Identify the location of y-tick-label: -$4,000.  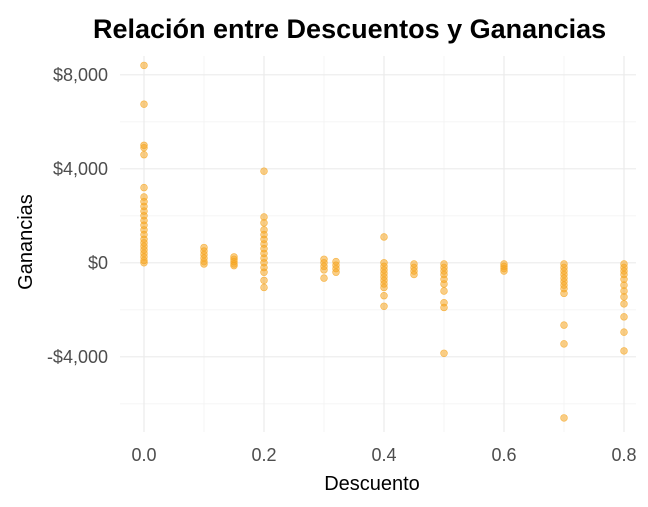
(77, 357).